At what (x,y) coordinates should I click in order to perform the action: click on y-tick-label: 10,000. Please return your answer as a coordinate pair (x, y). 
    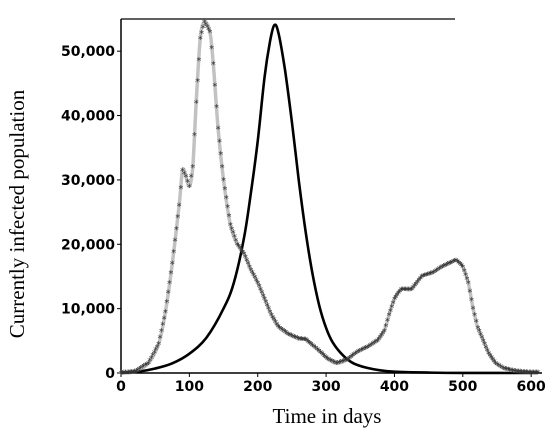
    Looking at the image, I should click on (88, 310).